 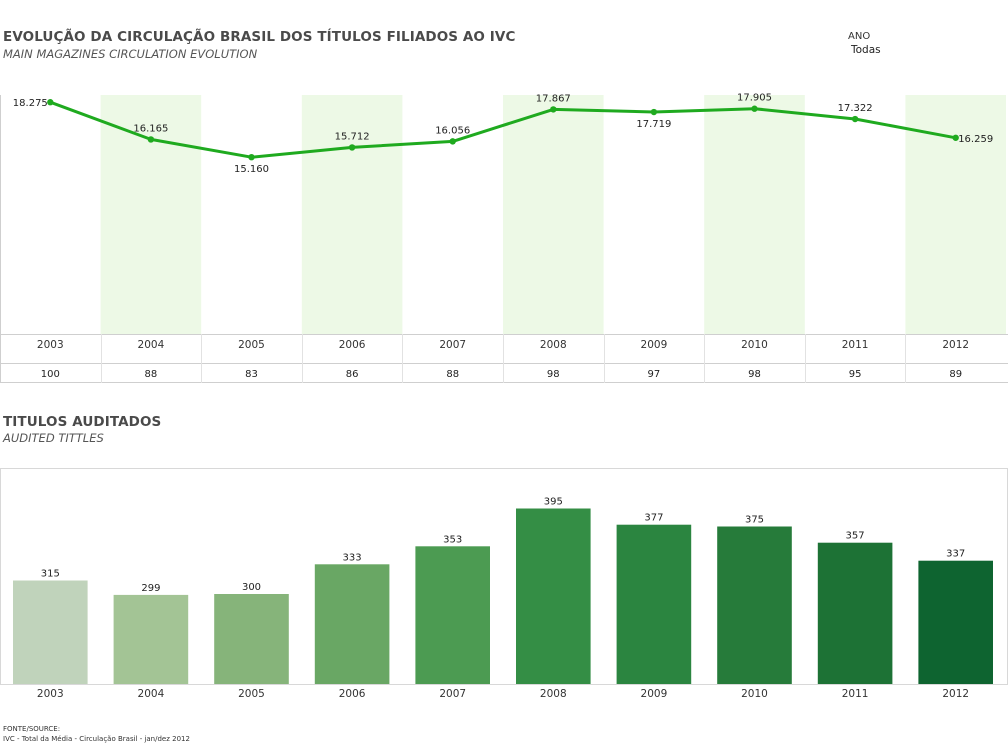 I want to click on bar-2007, so click(x=452, y=615).